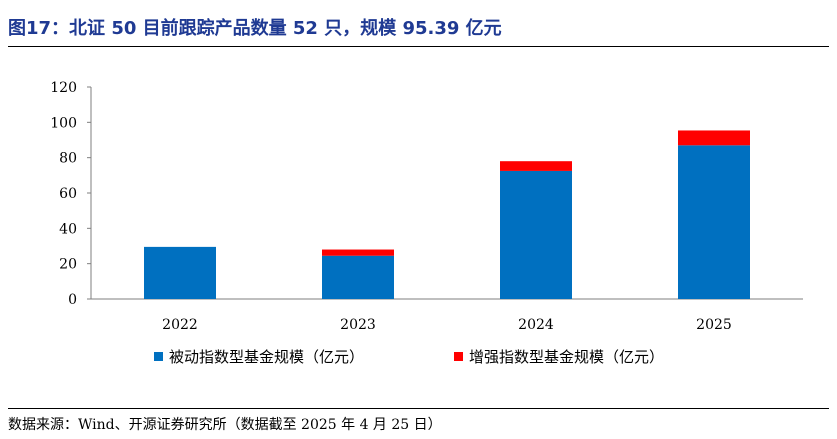 The image size is (837, 439). What do you see at coordinates (180, 325) in the screenshot?
I see `x-tick-label: 2022` at bounding box center [180, 325].